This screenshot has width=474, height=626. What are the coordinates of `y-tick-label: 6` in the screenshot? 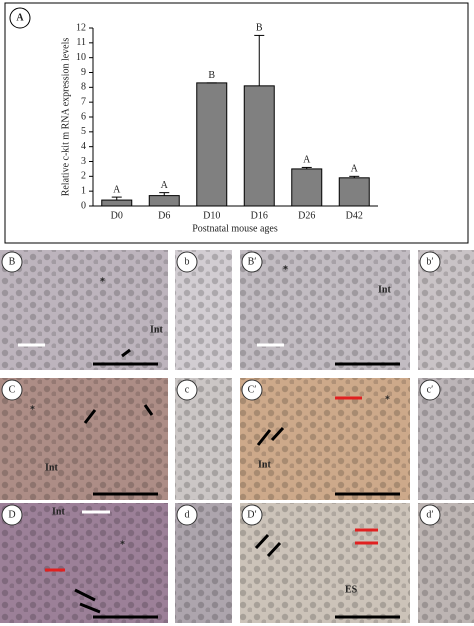 It's located at (83, 116).